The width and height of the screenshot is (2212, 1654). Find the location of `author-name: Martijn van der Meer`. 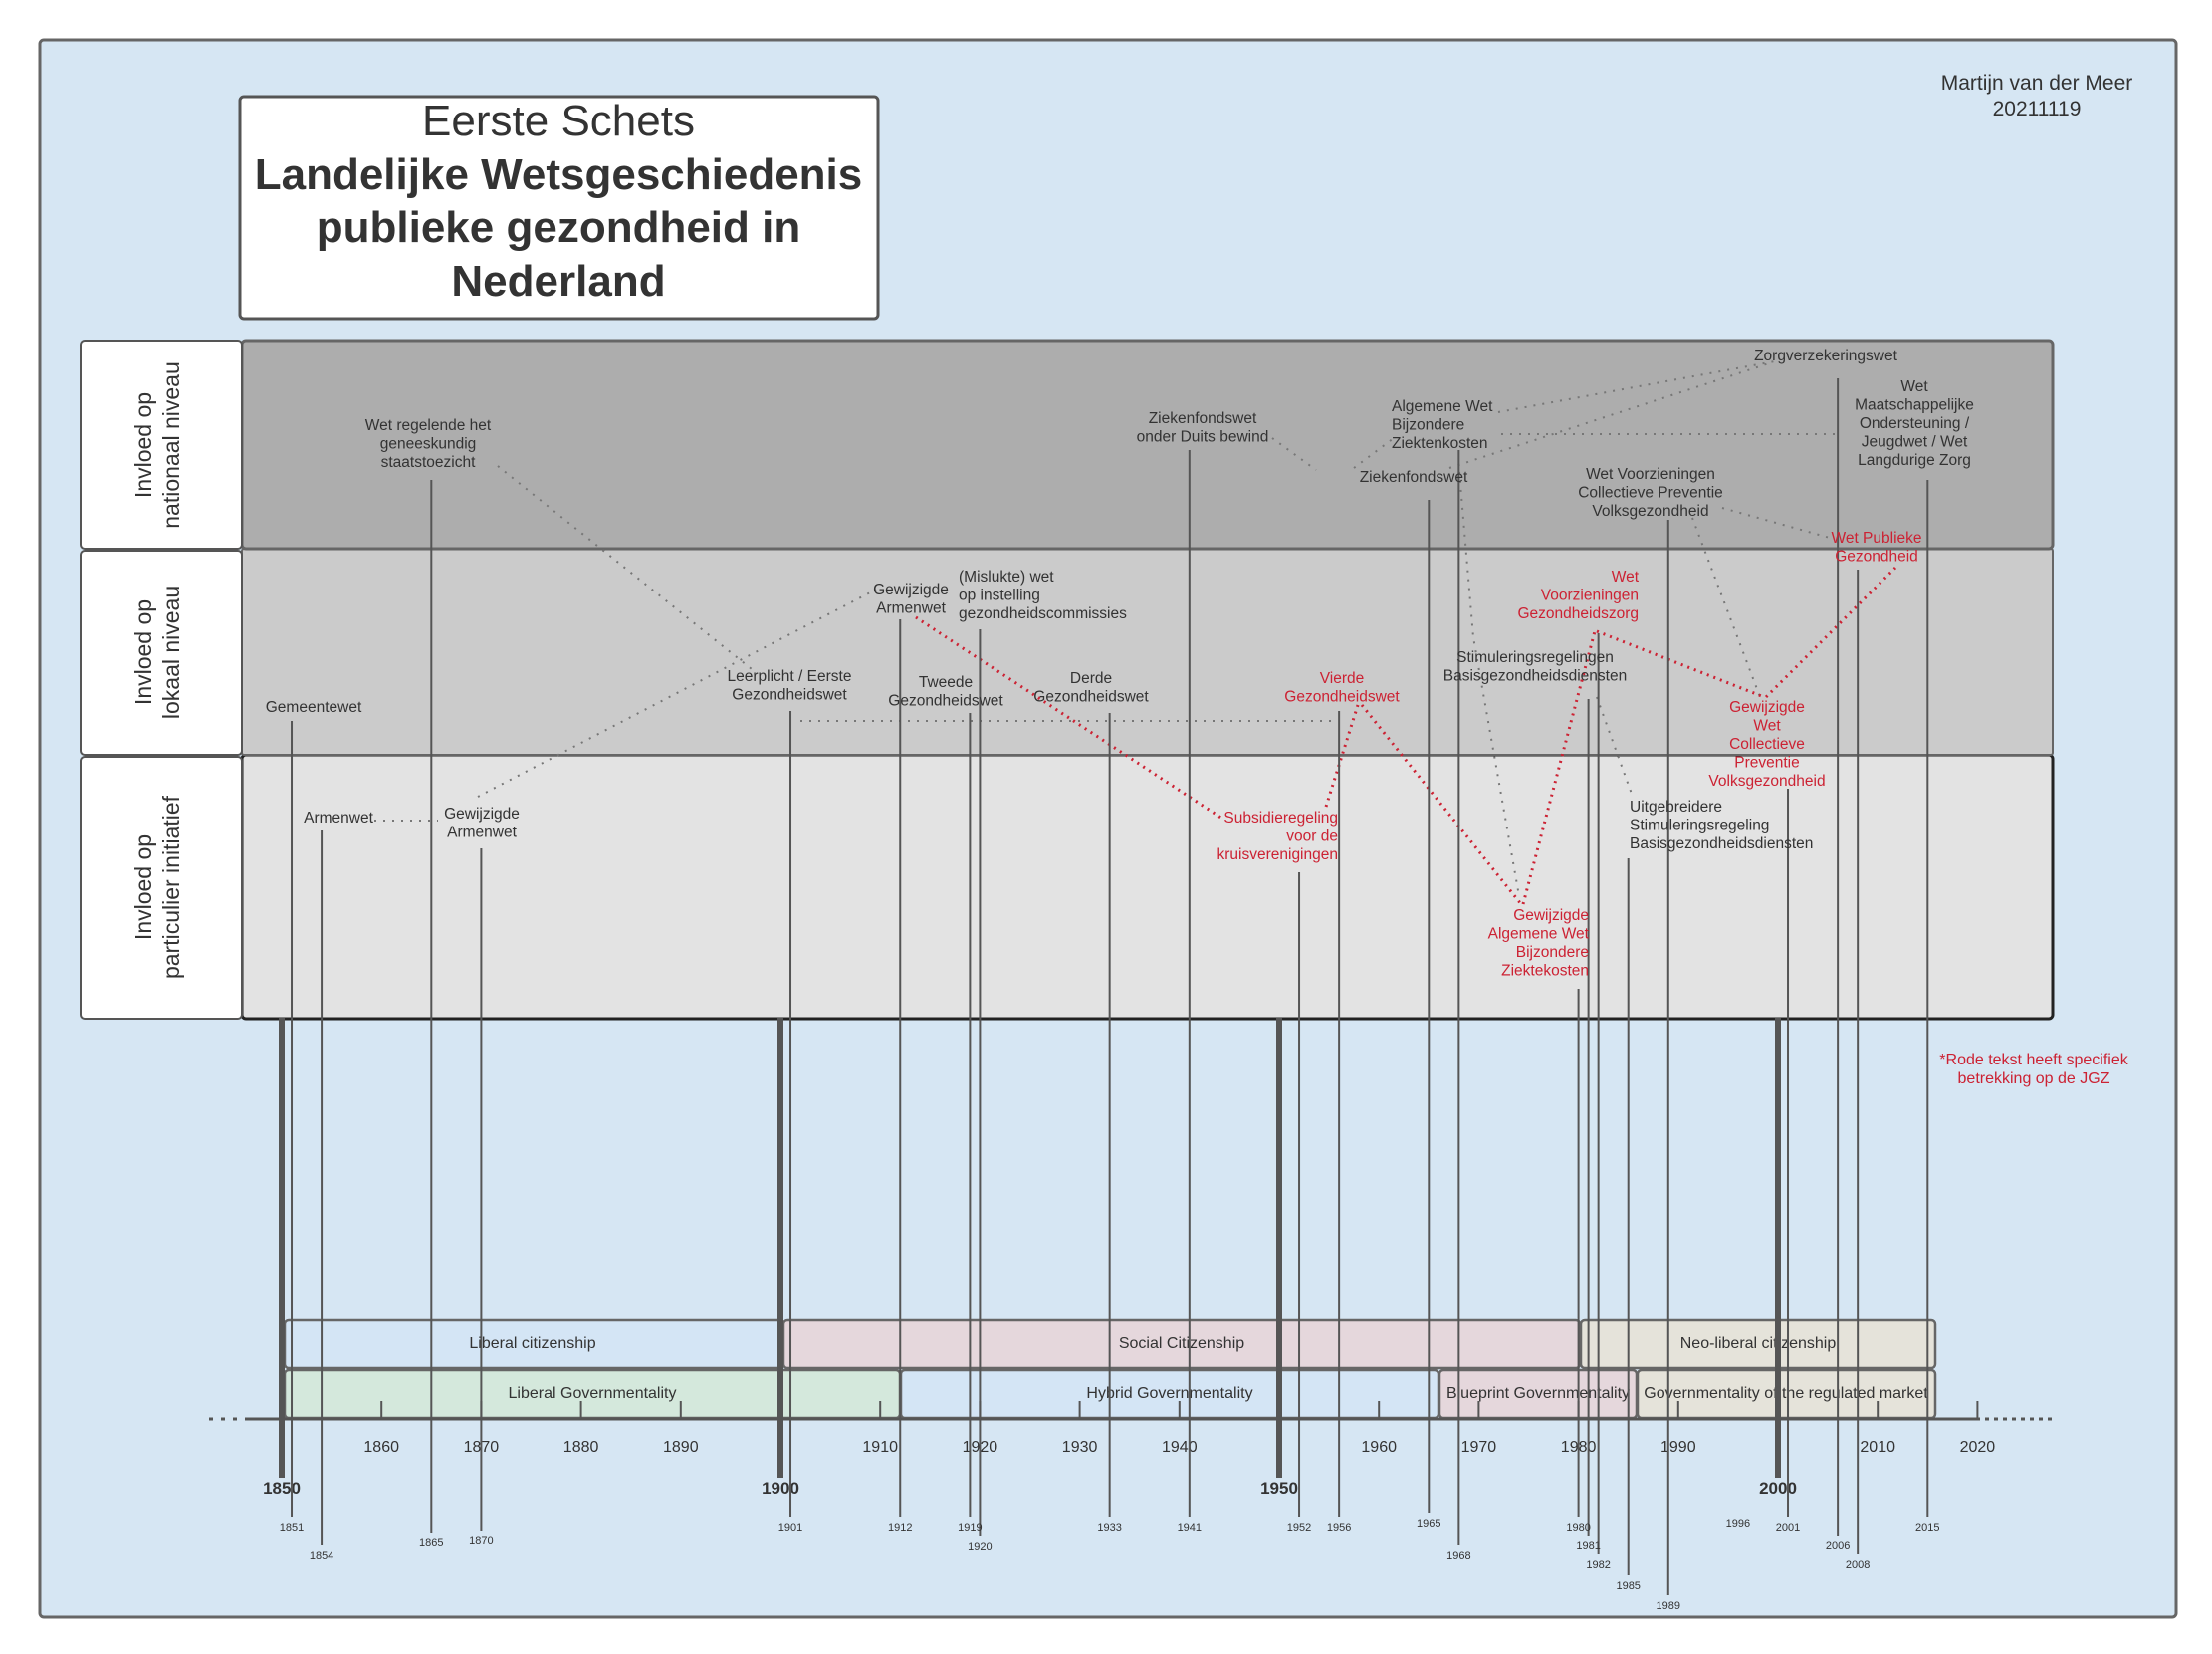

author-name: Martijn van der Meer is located at coordinates (2037, 83).